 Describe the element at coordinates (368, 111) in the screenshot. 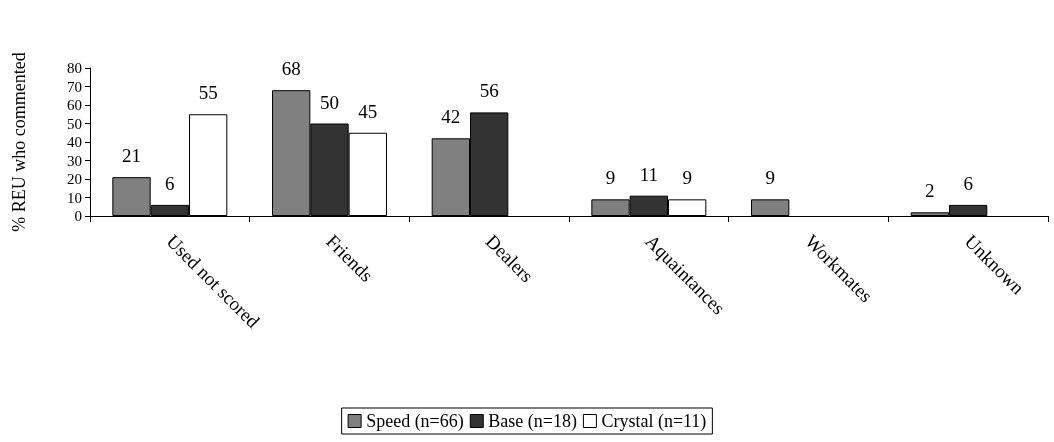

I see `data-label: 45` at that location.